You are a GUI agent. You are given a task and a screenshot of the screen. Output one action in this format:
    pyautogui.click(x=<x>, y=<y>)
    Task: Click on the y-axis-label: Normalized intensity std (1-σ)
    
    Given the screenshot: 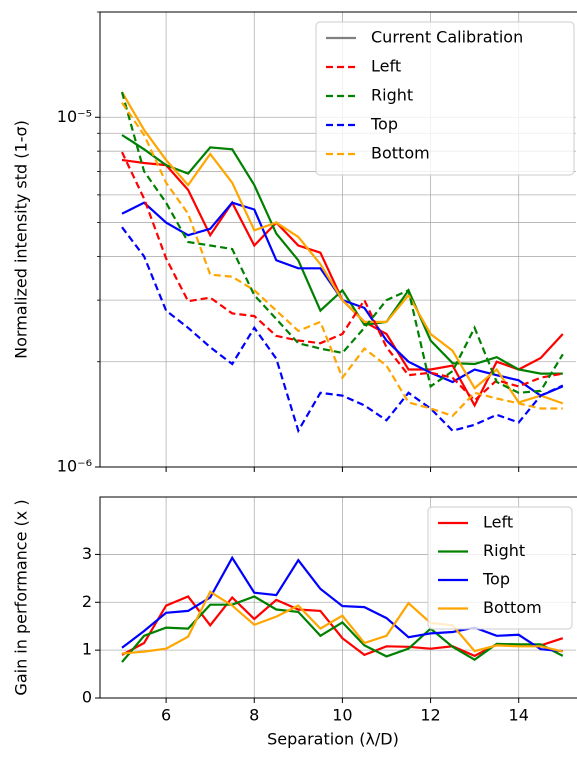 What is the action you would take?
    pyautogui.click(x=21, y=239)
    